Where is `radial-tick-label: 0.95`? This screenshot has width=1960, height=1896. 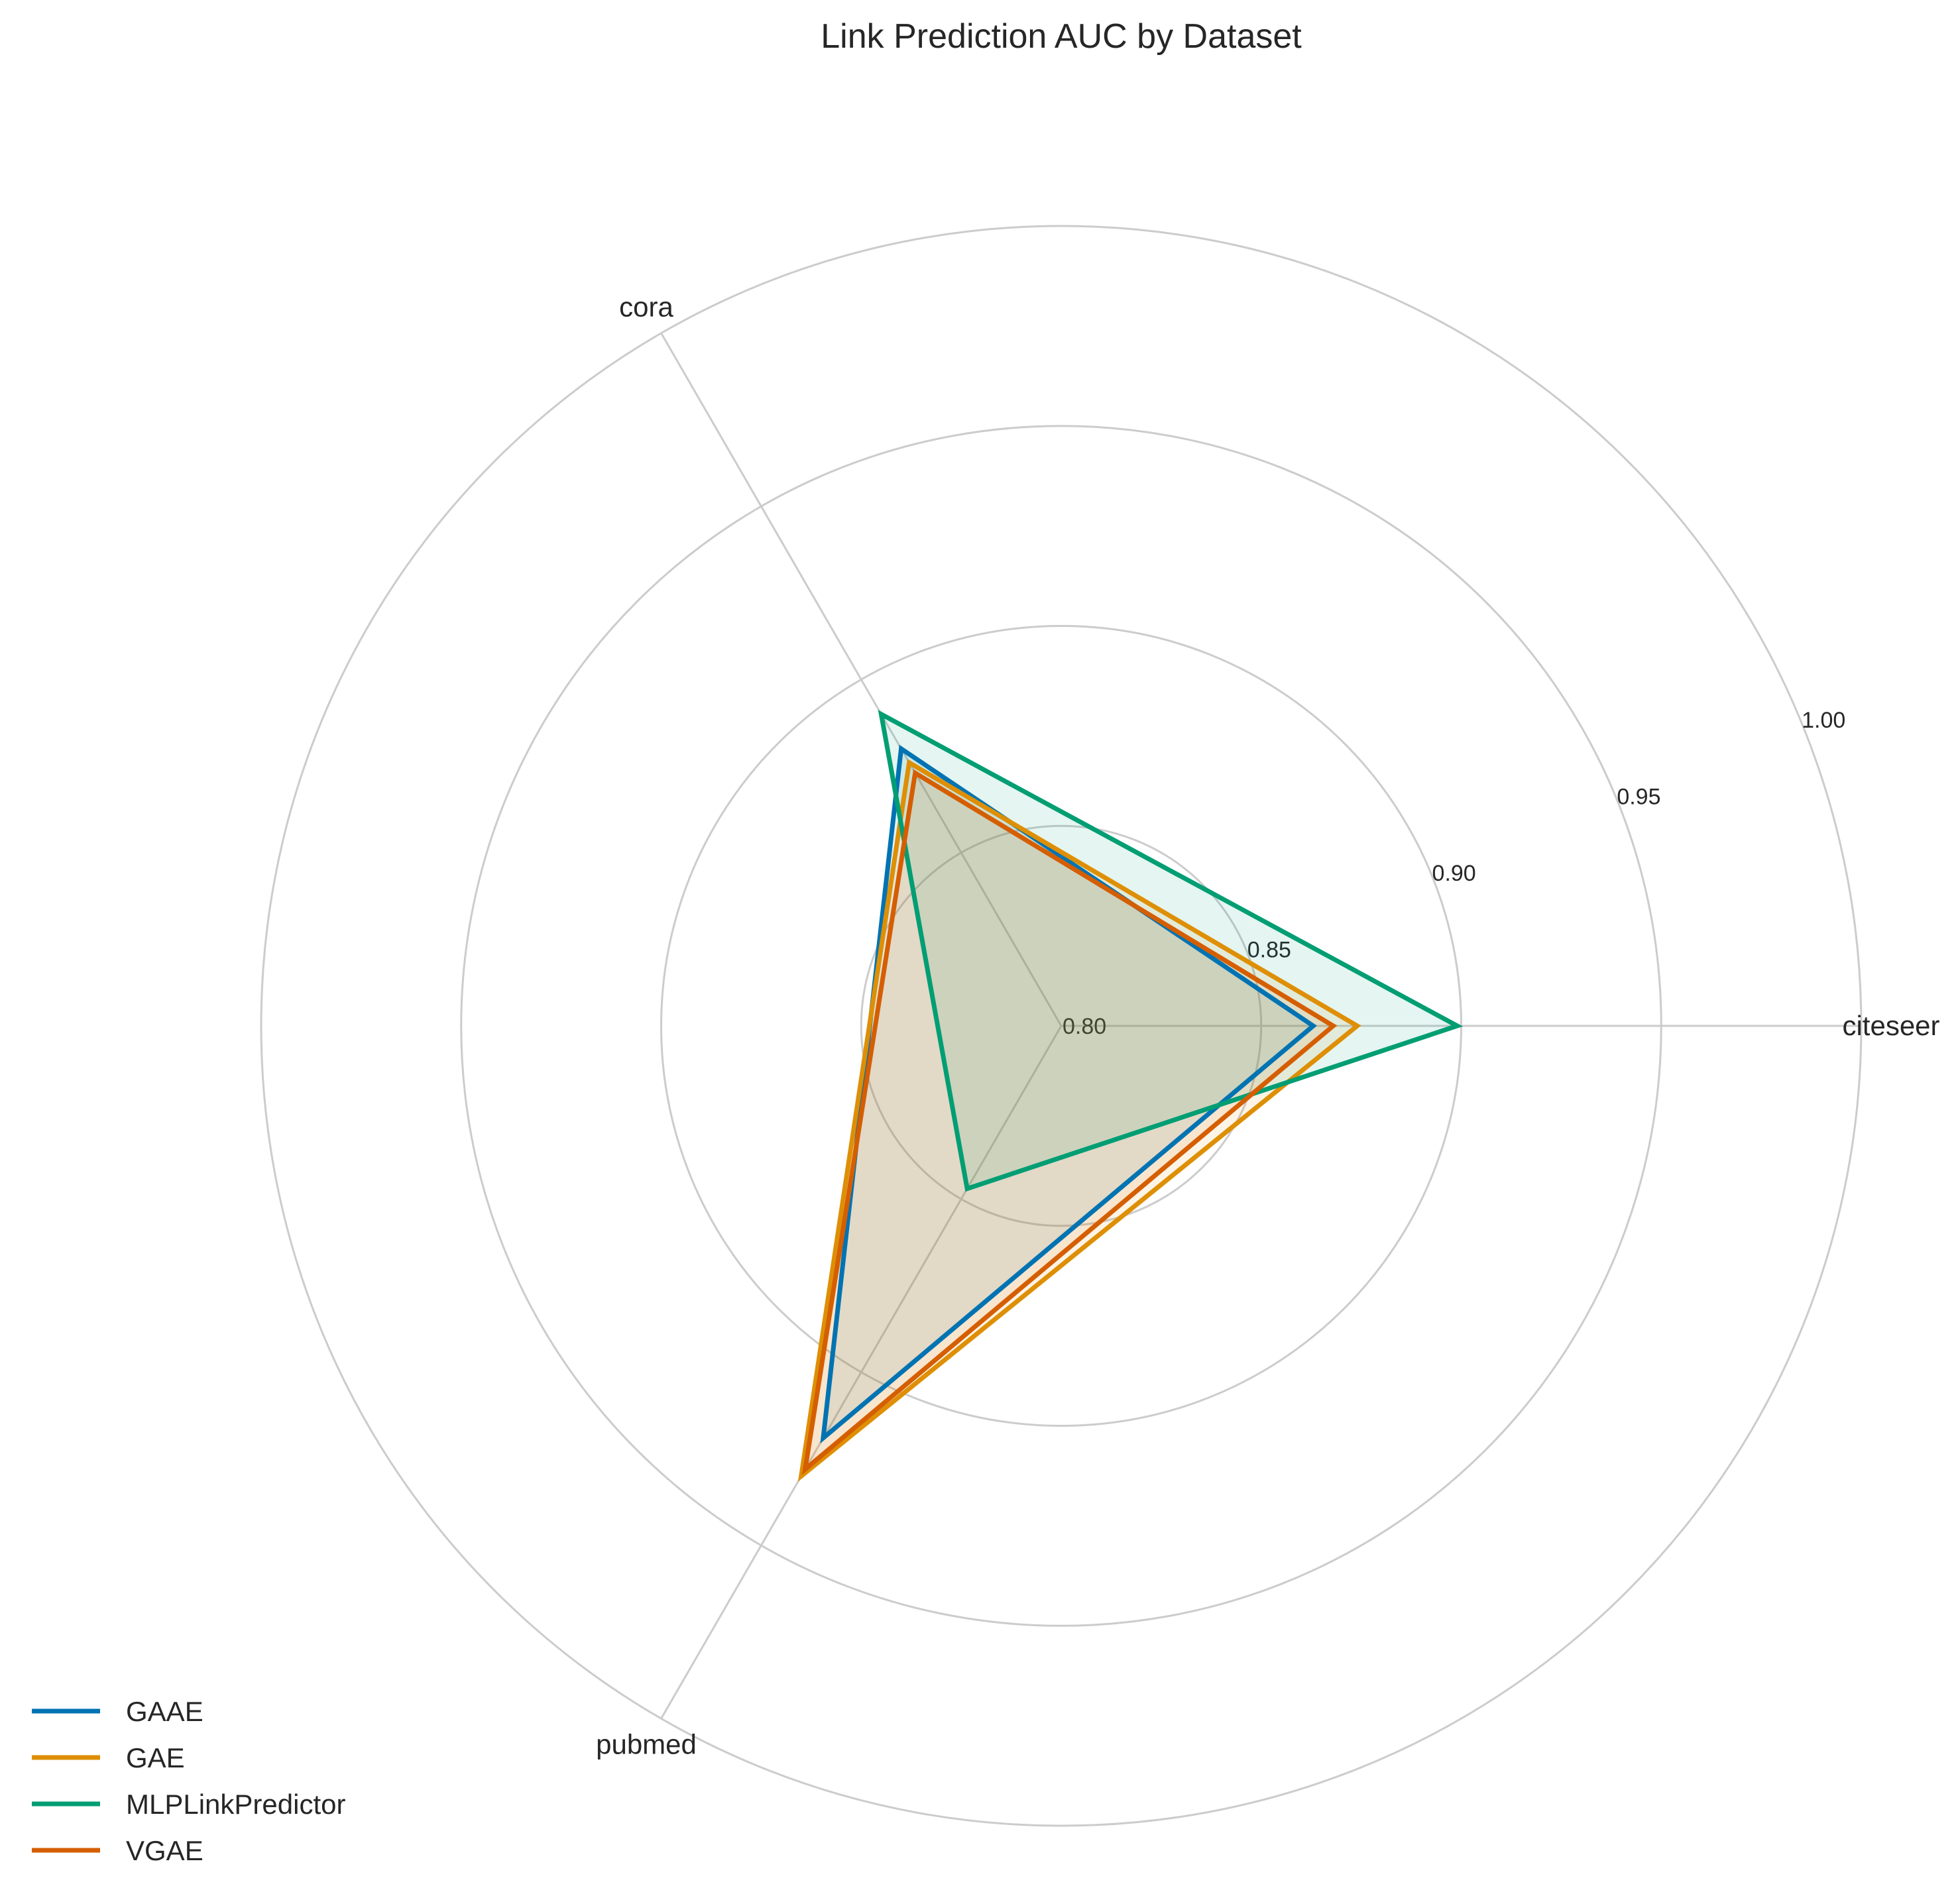
radial-tick-label: 0.95 is located at coordinates (1638, 797).